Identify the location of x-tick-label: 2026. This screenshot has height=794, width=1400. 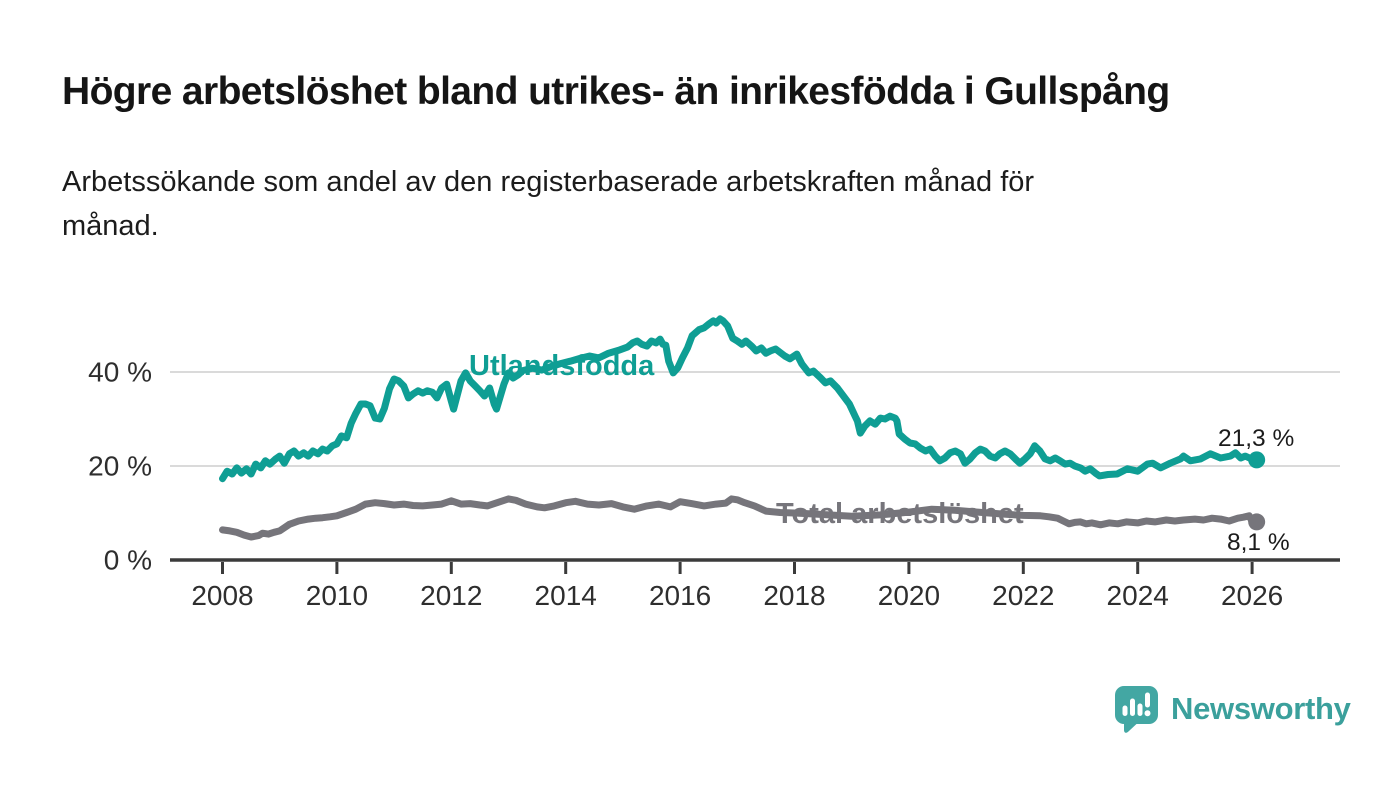
(1252, 595).